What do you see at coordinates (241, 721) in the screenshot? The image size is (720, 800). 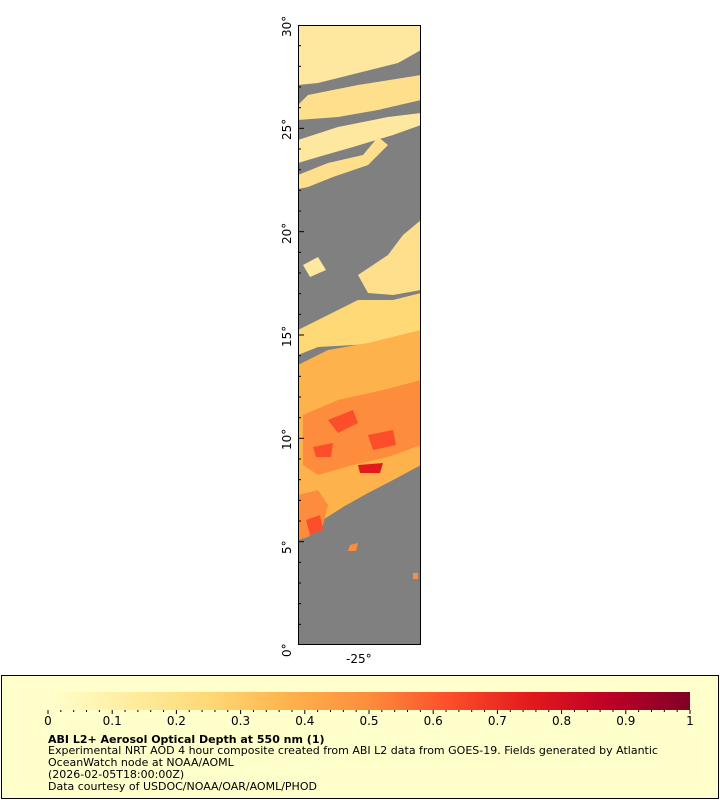 I see `colorbar-tick-label: 0.3` at bounding box center [241, 721].